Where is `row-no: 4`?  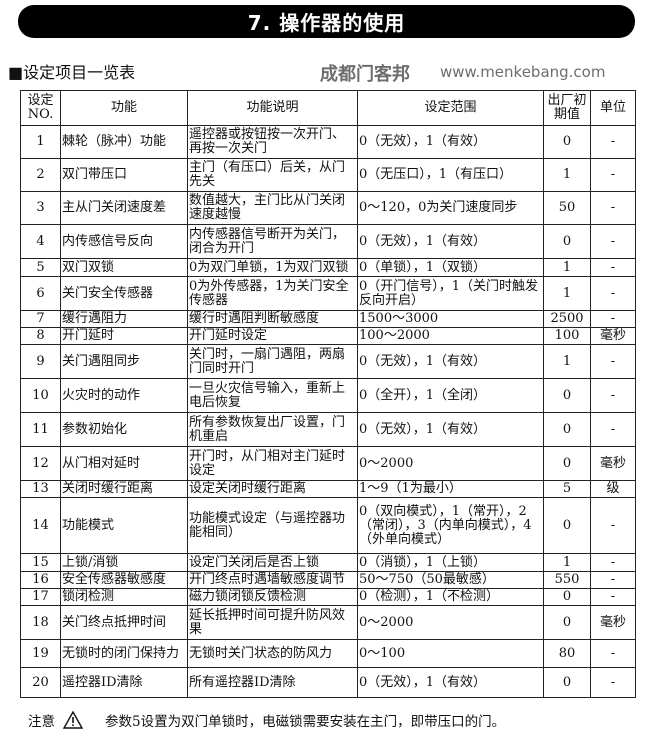
row-no: 4 is located at coordinates (40, 241).